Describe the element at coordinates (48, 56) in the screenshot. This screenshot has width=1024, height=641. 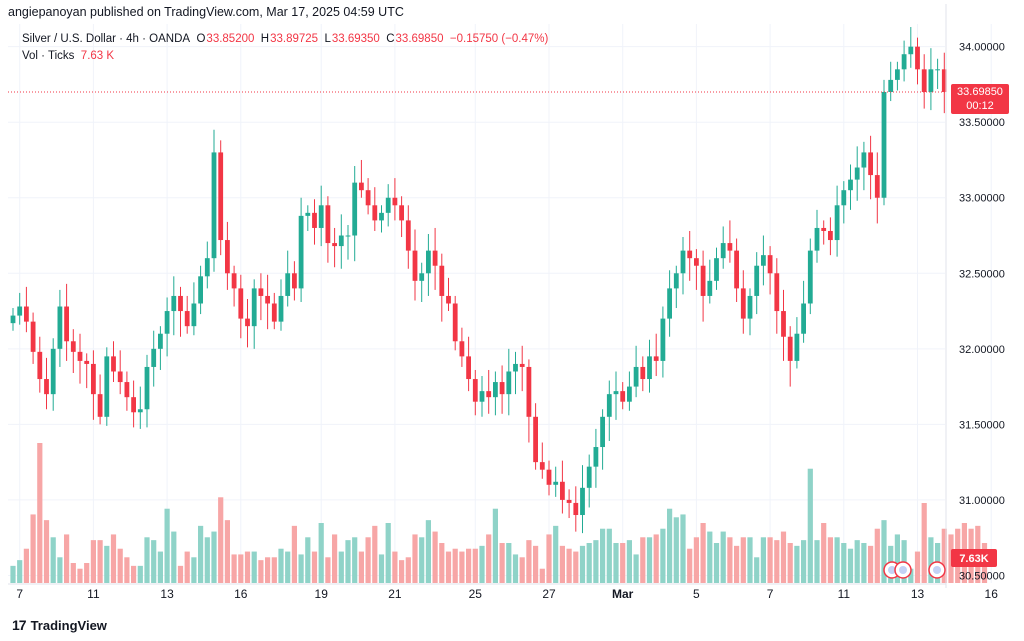
I see `volume-label: Vol · Ticks` at that location.